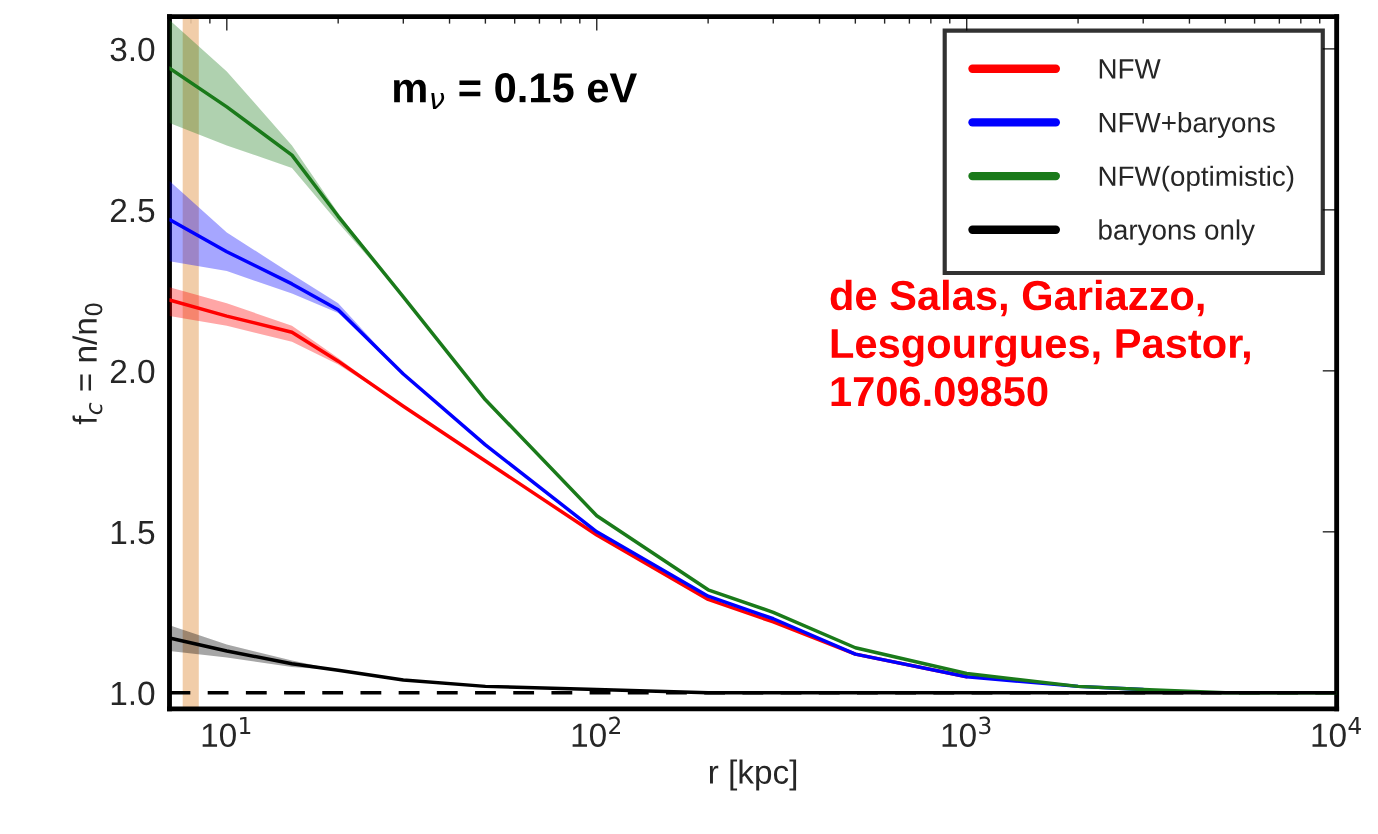 The width and height of the screenshot is (1378, 834). Describe the element at coordinates (1130, 69) in the screenshot. I see `legend-label: NFW` at that location.